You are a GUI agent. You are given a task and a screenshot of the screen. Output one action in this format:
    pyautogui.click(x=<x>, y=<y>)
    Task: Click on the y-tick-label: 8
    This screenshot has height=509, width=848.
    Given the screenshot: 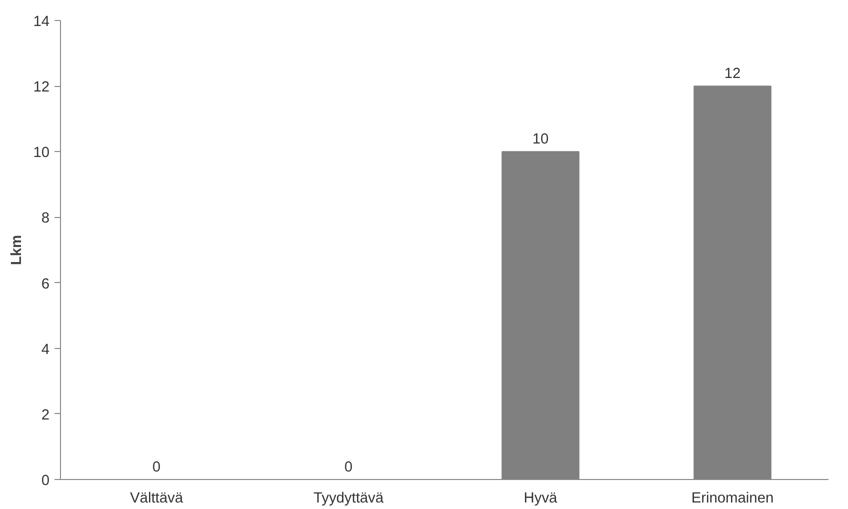 What is the action you would take?
    pyautogui.click(x=45, y=218)
    